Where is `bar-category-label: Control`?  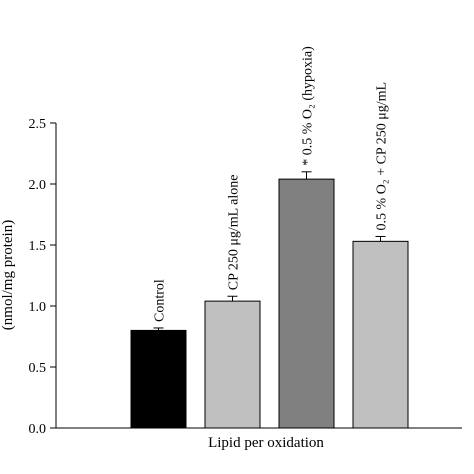 bar-category-label: Control is located at coordinates (160, 300).